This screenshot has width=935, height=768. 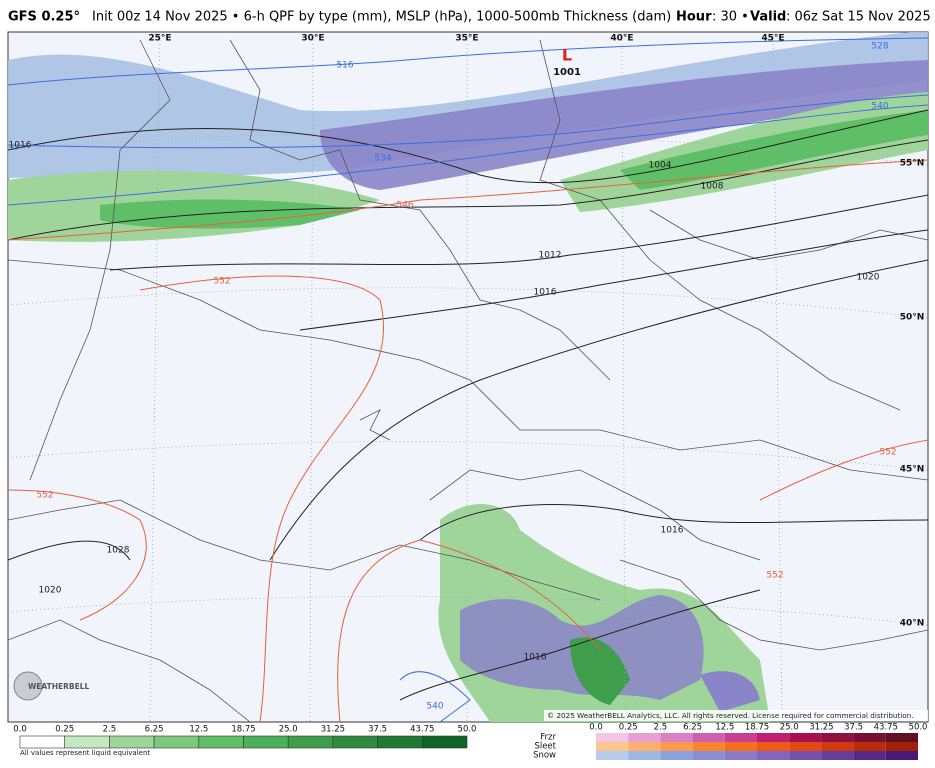 What do you see at coordinates (661, 728) in the screenshot?
I see `winter-scale-label: 2.5` at bounding box center [661, 728].